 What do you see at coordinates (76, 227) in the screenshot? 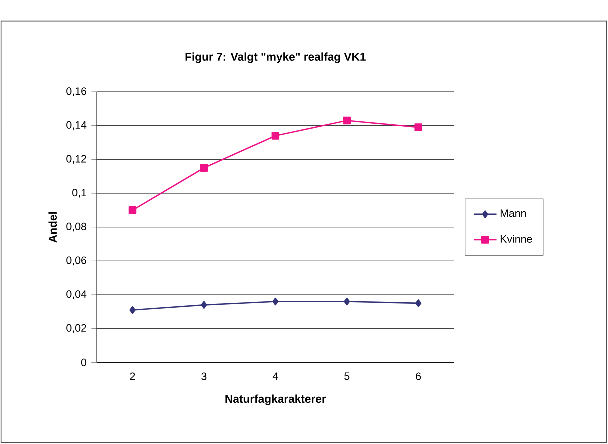
I see `y-tick-label: 0,08` at bounding box center [76, 227].